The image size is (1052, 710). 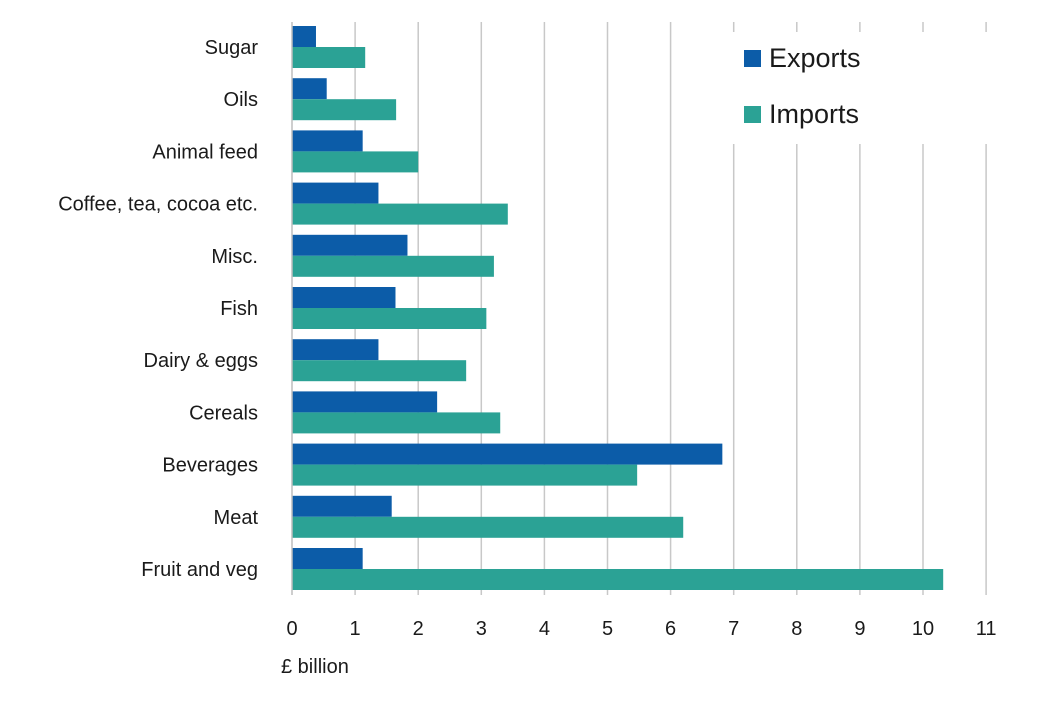 I want to click on legend-swatch-exports, so click(x=752, y=58).